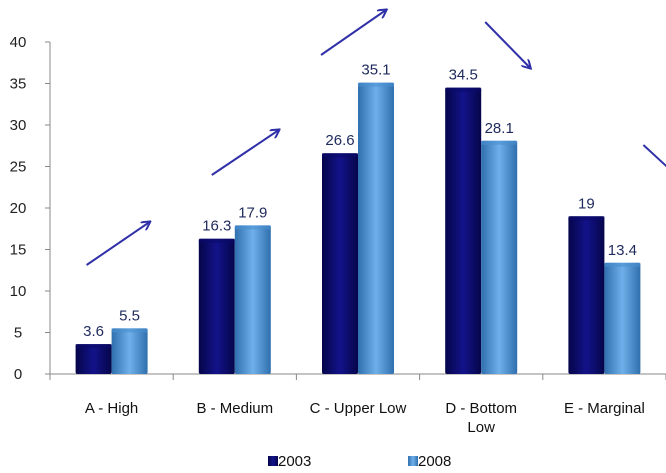 The image size is (666, 473). Describe the element at coordinates (18, 125) in the screenshot. I see `y-tick-label: 30` at that location.